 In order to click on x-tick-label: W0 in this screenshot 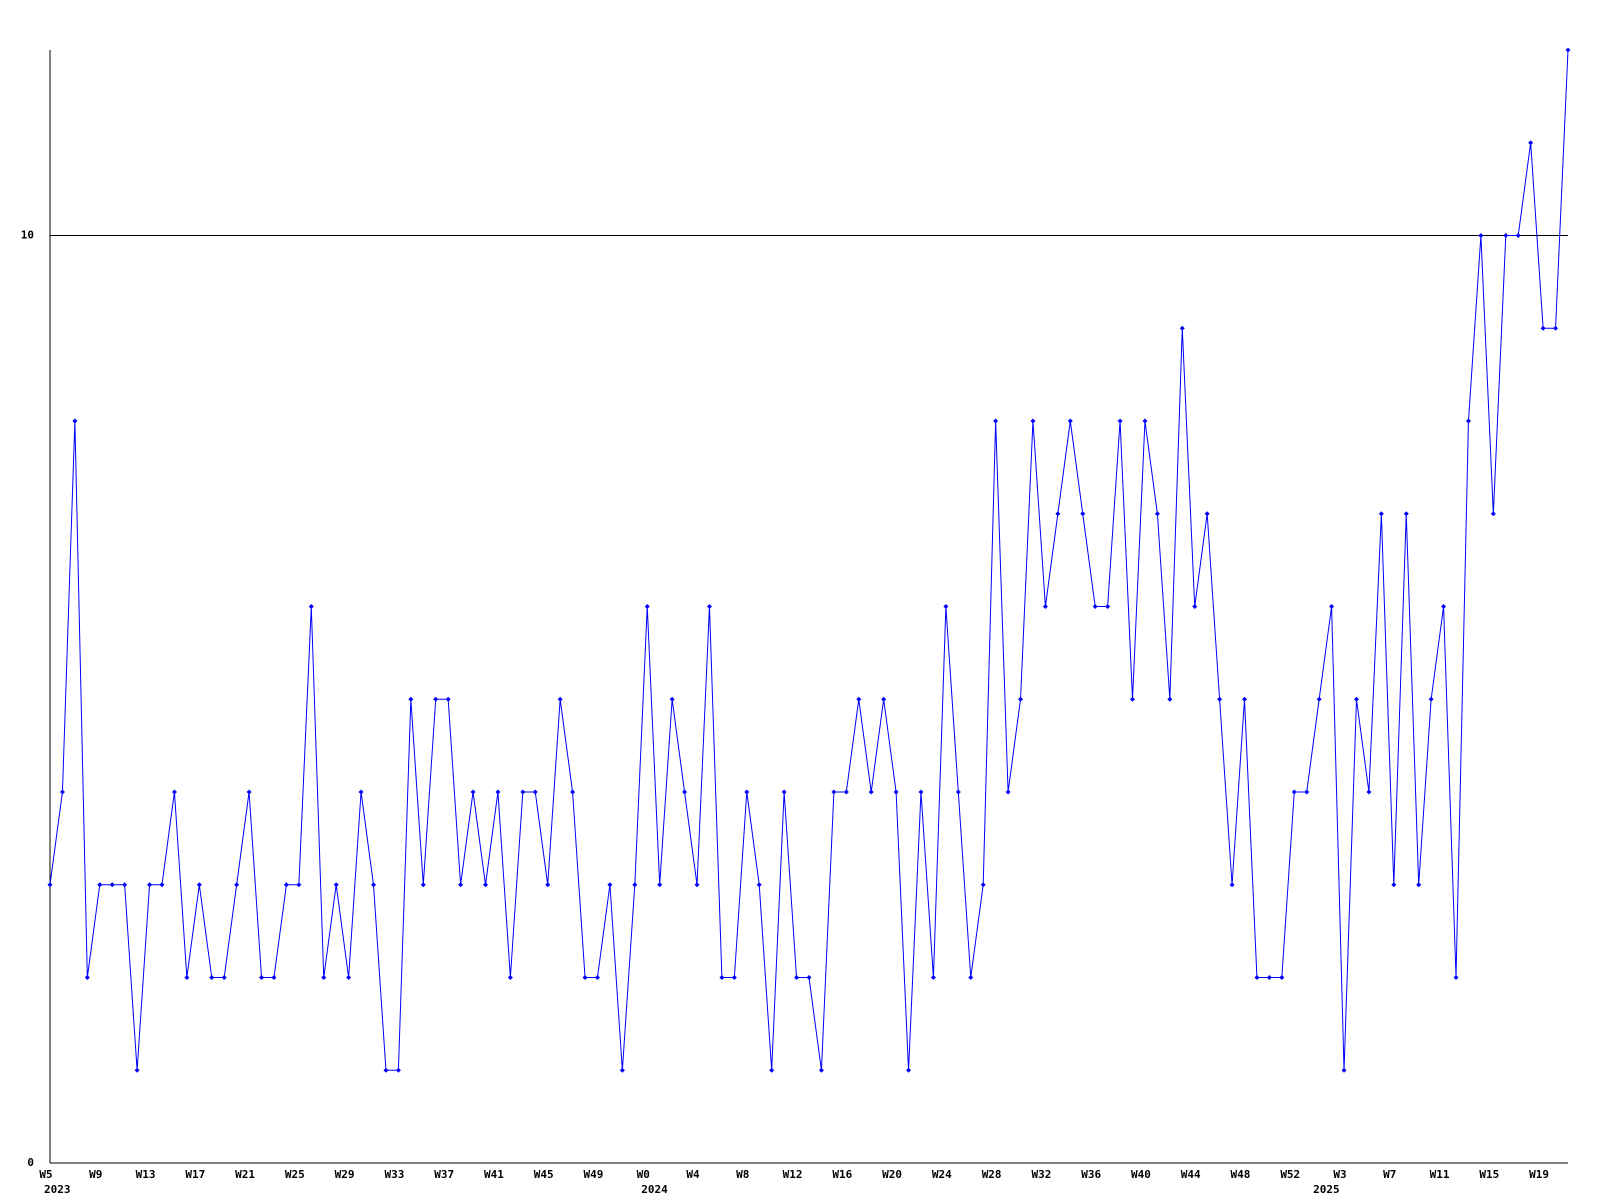, I will do `click(643, 1174)`.